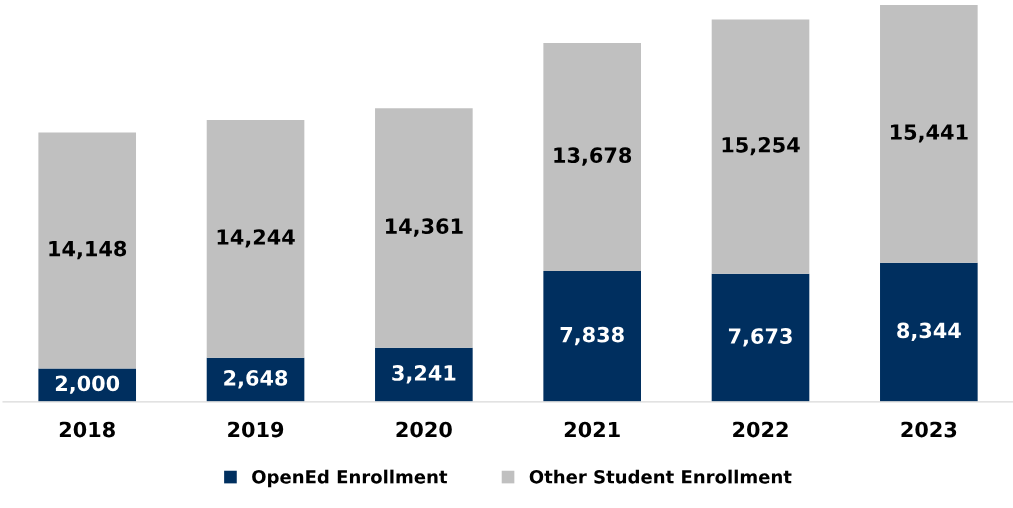 This screenshot has width=1013, height=508. Describe the element at coordinates (660, 476) in the screenshot. I see `legend-label: Other Student Enrollment` at that location.